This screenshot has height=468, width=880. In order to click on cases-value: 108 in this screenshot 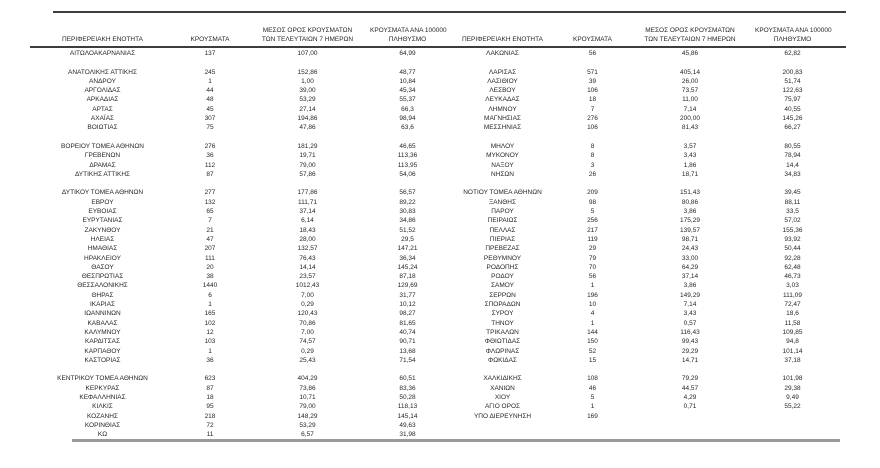, I will do `click(592, 379)`.